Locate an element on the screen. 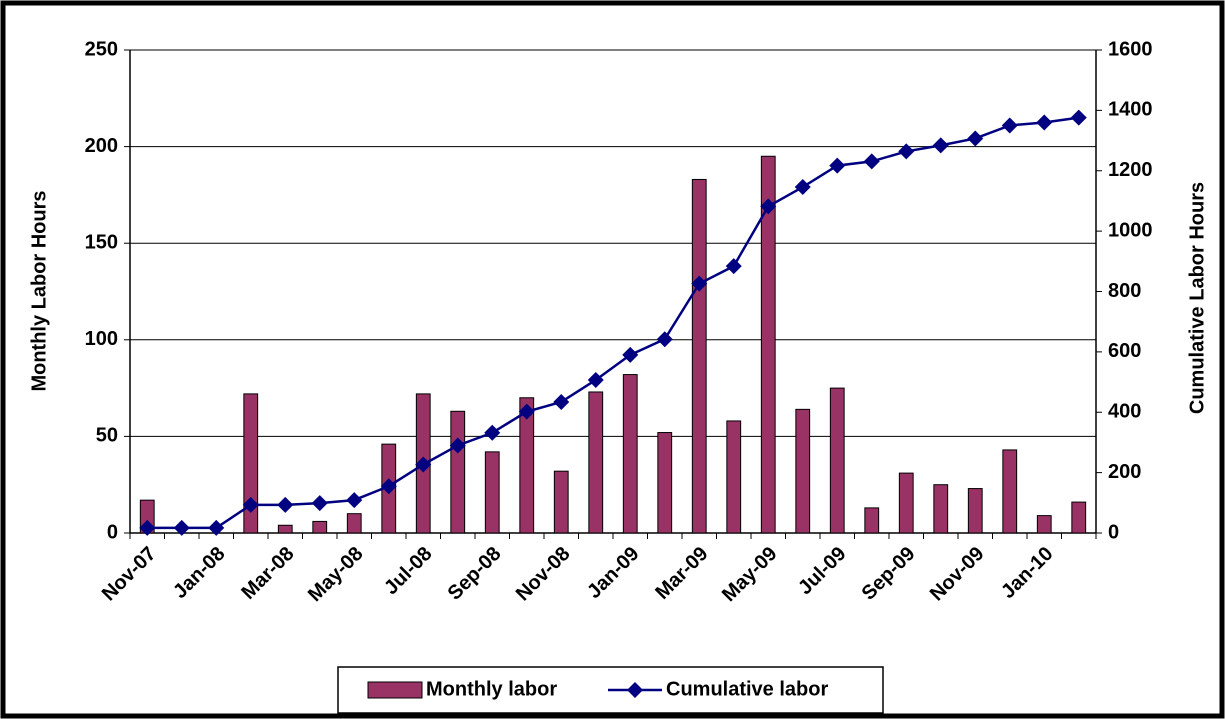  legend-label: Cumulative labor is located at coordinates (747, 689).